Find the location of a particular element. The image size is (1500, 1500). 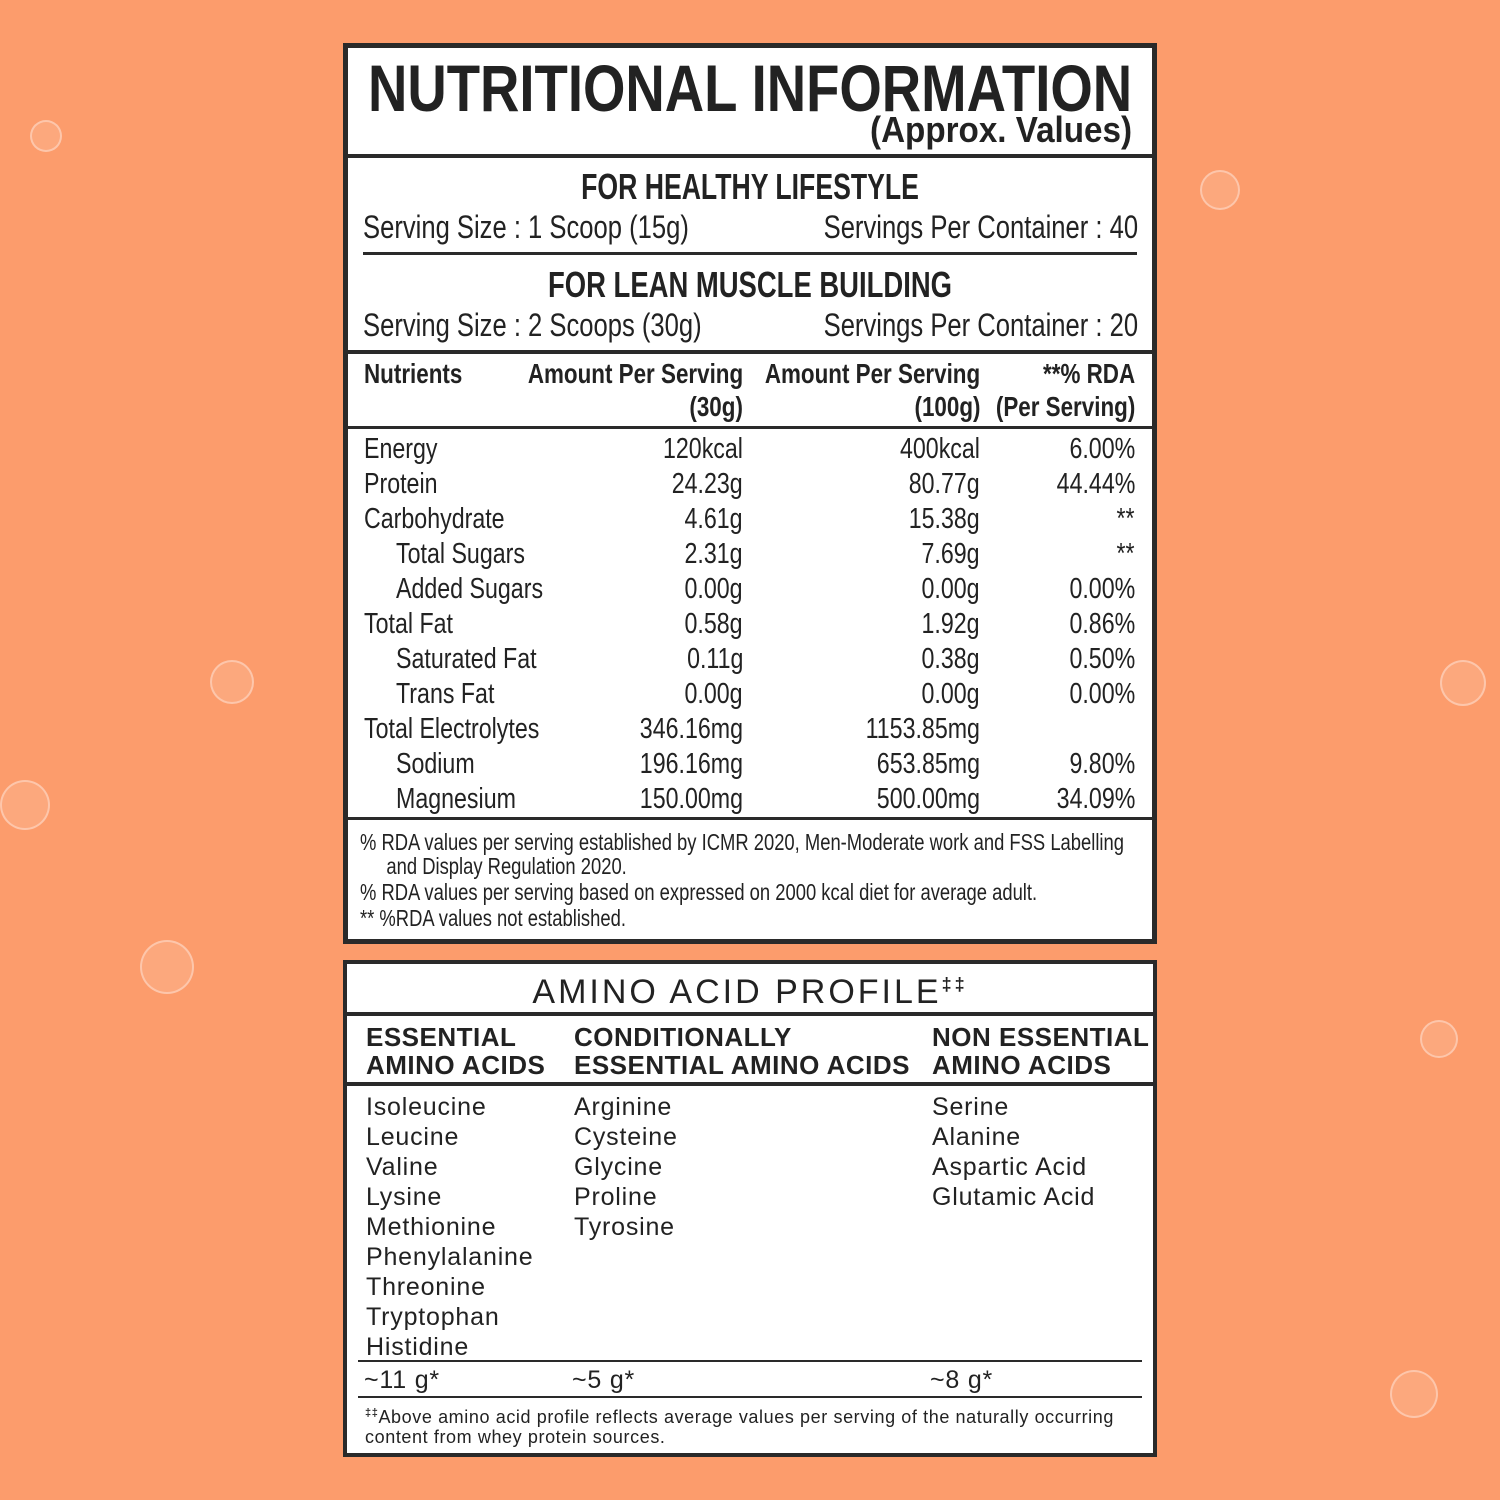

subtitle: (Approx. Values) is located at coordinates (1000, 129).